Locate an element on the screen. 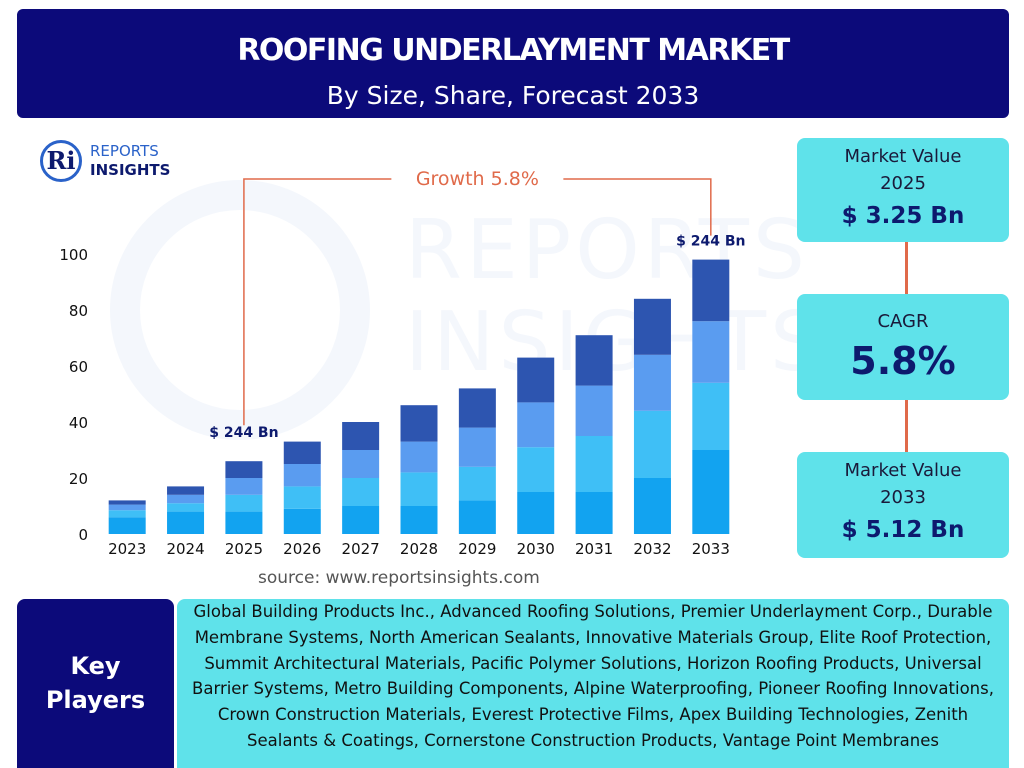 The width and height of the screenshot is (1024, 768). y-tick-label: 80 is located at coordinates (78, 311).